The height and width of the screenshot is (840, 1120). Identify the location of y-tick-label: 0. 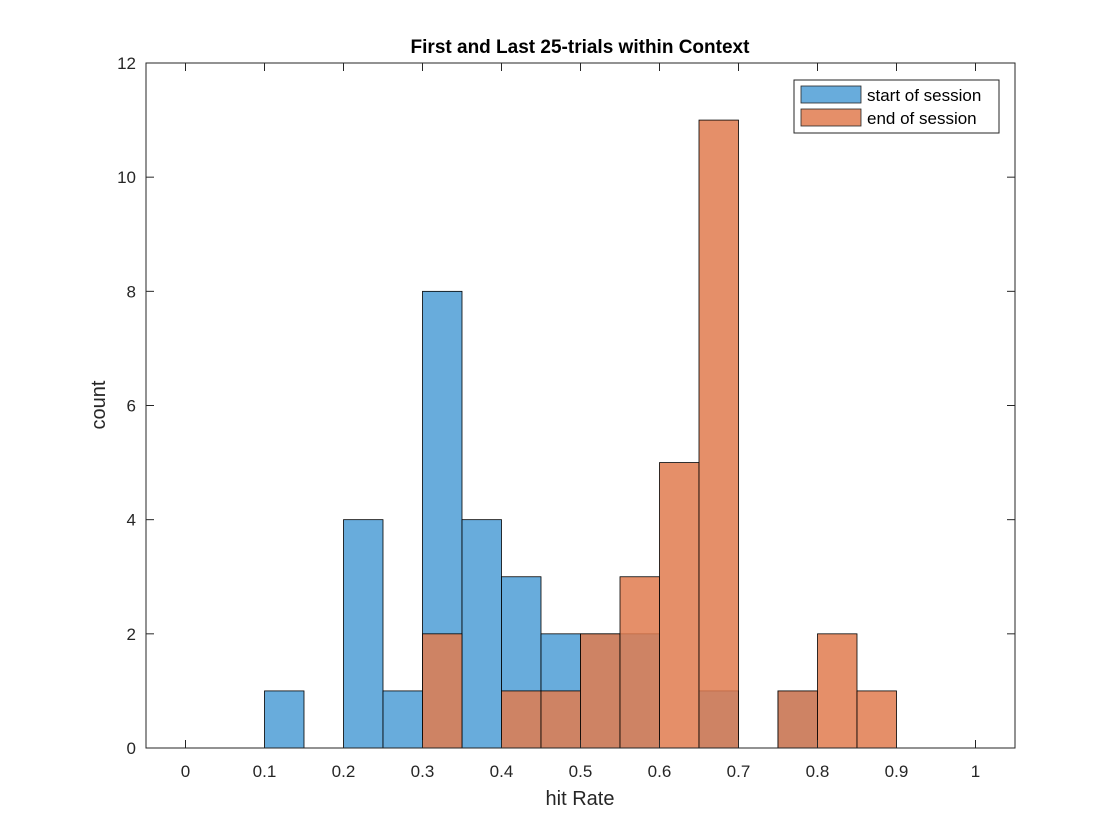
(131, 748).